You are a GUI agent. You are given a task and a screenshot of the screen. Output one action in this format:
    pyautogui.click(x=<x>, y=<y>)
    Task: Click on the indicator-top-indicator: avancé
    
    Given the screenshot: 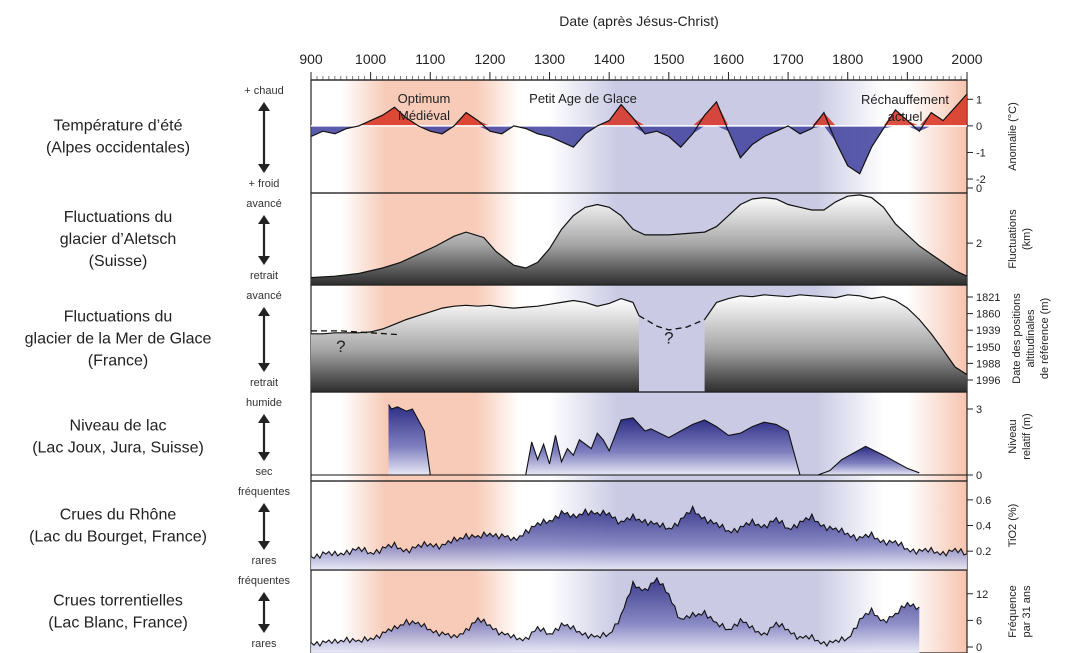 What is the action you would take?
    pyautogui.click(x=263, y=204)
    